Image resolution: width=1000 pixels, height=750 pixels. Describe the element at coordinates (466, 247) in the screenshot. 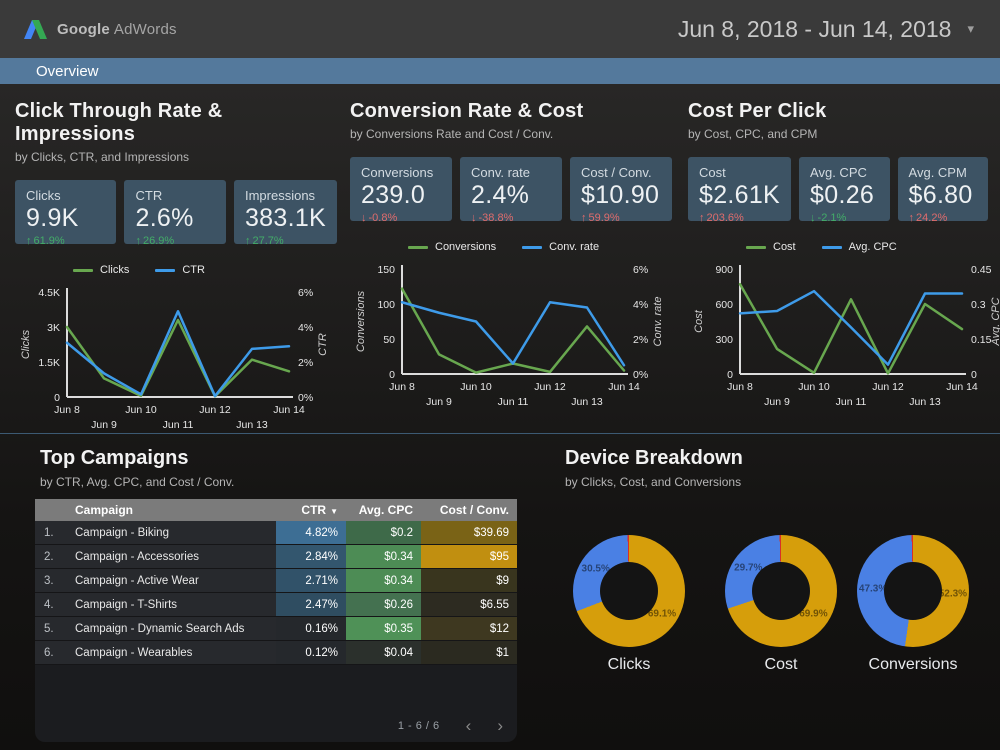

I see `legend-label: Conversions` at that location.